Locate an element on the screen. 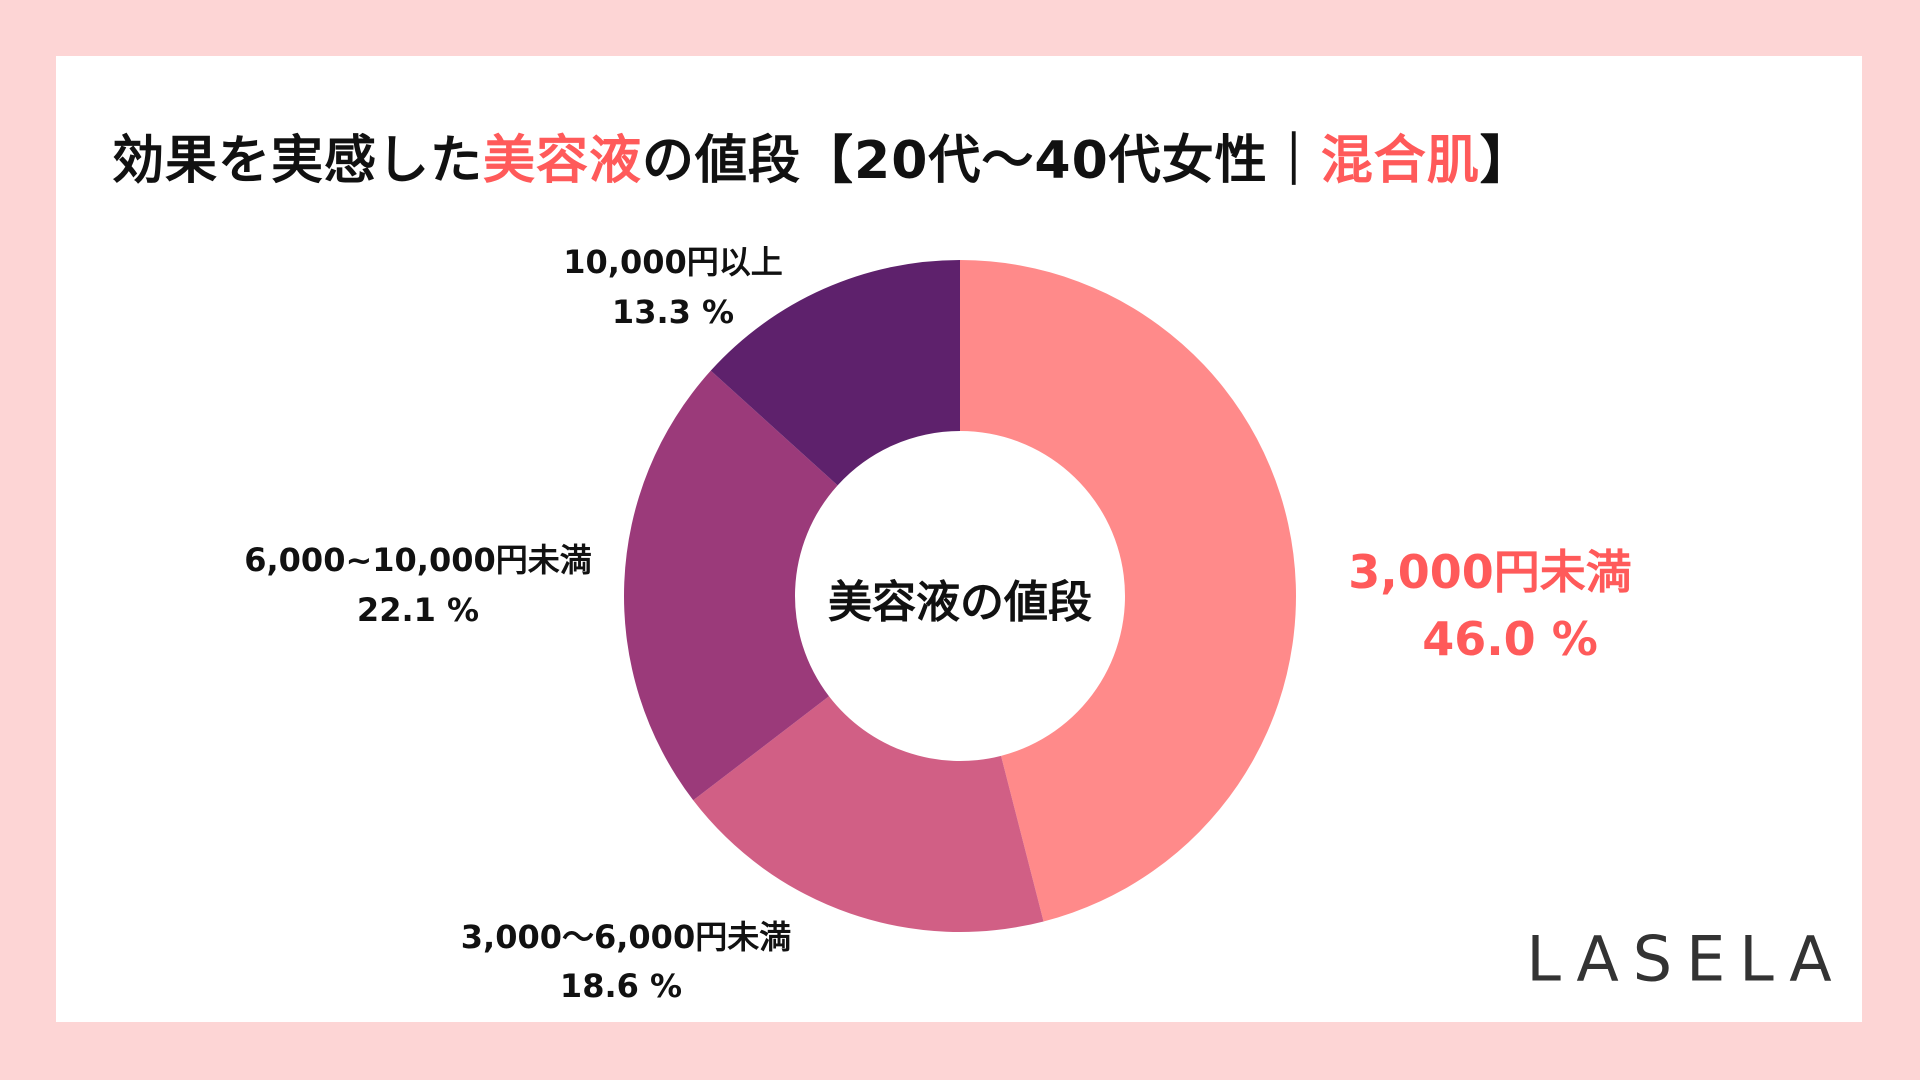 The width and height of the screenshot is (1920, 1080). slice-value-0: 46.0 % is located at coordinates (1510, 639).